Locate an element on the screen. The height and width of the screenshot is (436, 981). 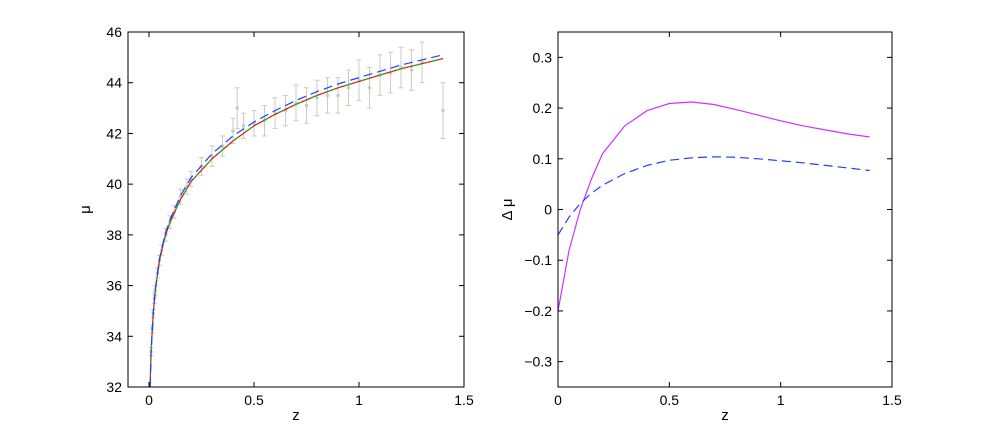
y-tick-label: −0.3 is located at coordinates (538, 362).